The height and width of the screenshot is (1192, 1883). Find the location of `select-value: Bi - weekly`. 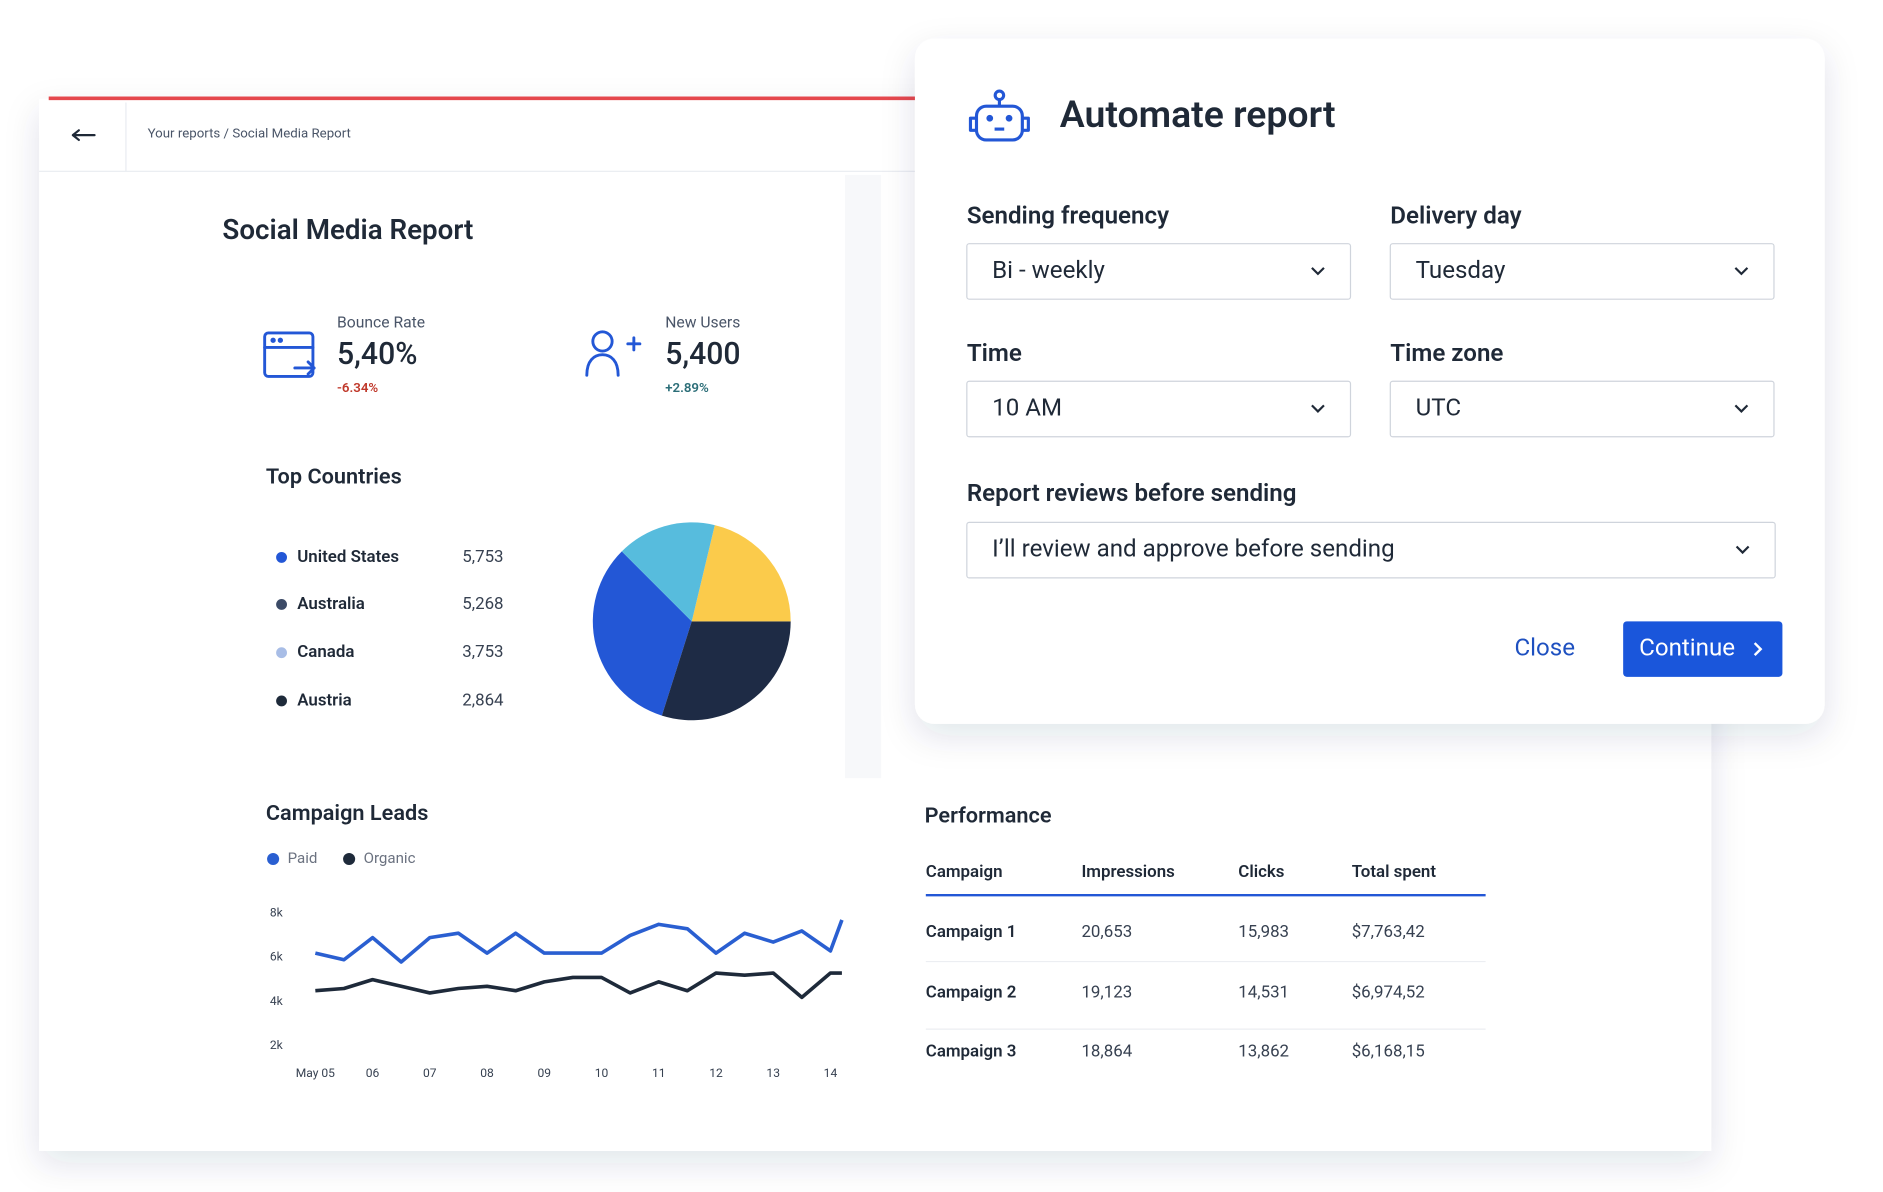

select-value: Bi - weekly is located at coordinates (1048, 270).